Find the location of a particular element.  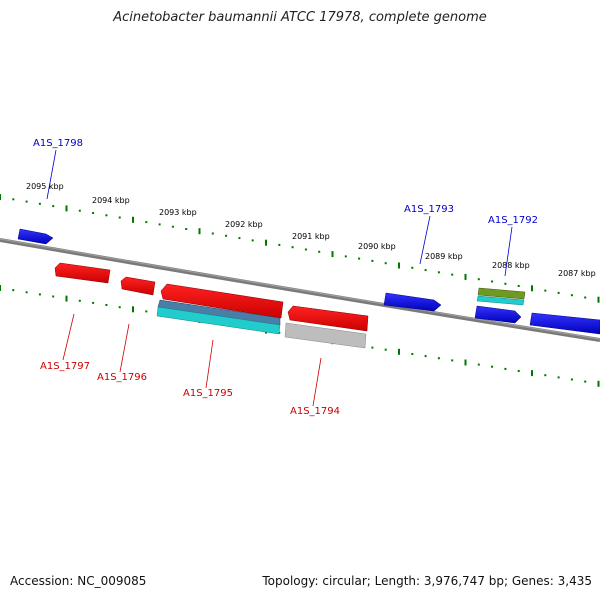

feature-gray-band is located at coordinates (325, 335).